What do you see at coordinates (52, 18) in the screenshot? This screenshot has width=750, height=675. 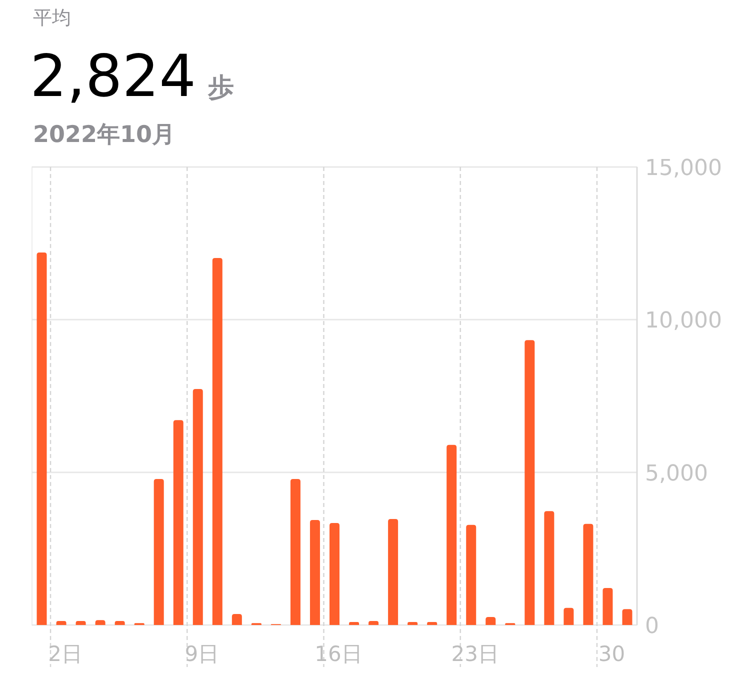 I see `text: 平均` at bounding box center [52, 18].